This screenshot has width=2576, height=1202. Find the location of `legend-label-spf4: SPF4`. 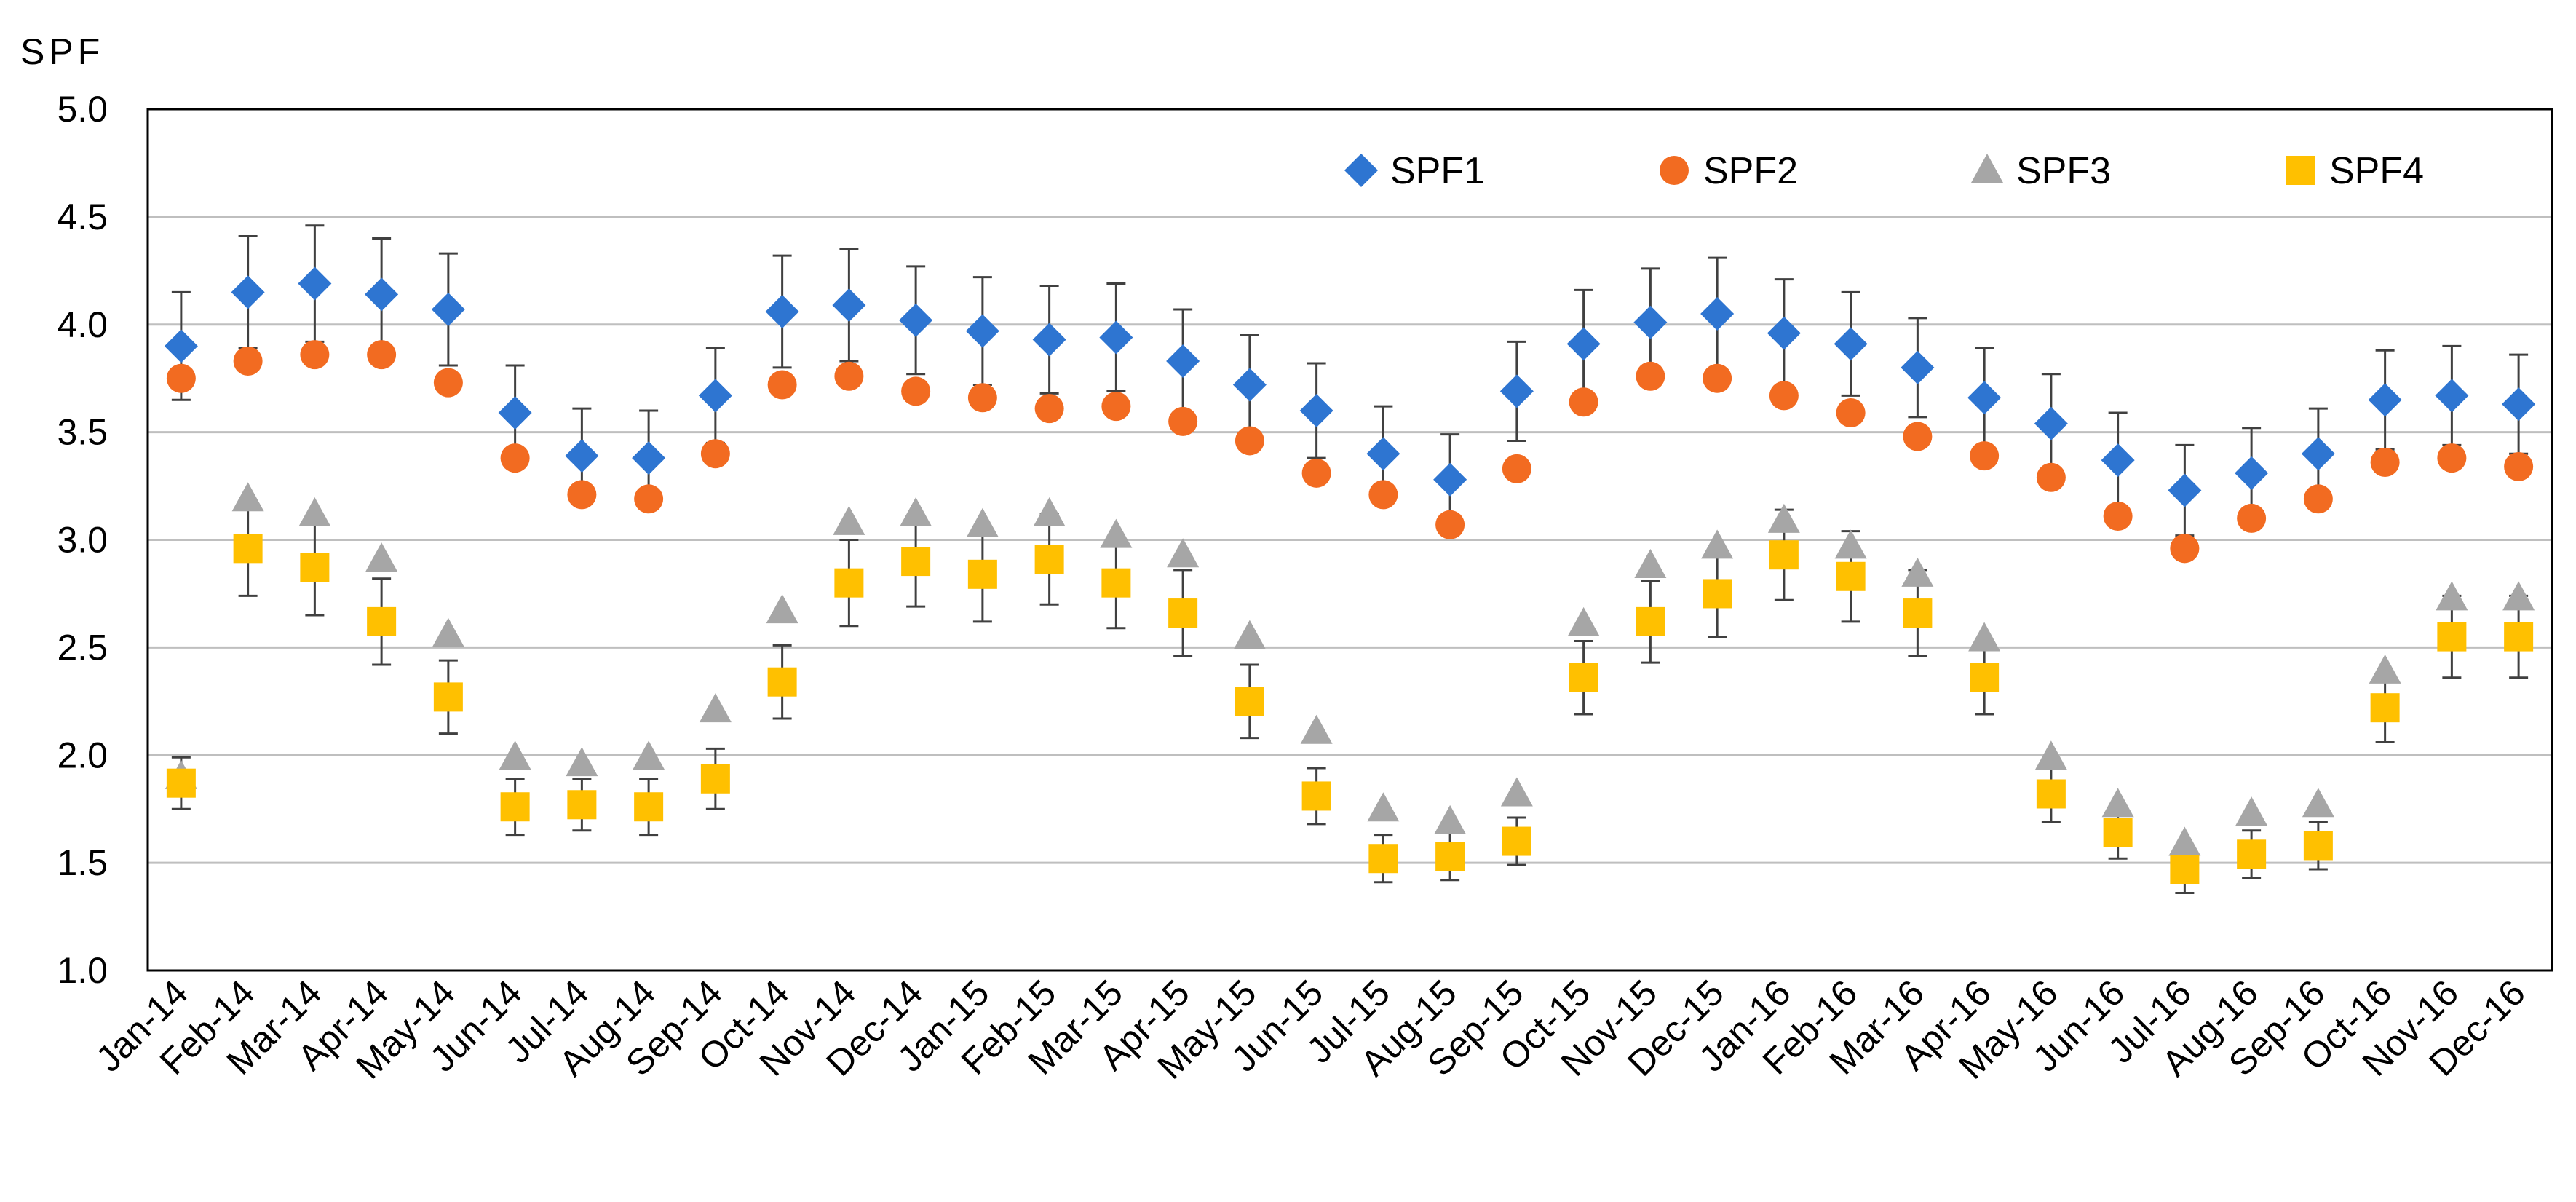

legend-label-spf4: SPF4 is located at coordinates (2376, 171).